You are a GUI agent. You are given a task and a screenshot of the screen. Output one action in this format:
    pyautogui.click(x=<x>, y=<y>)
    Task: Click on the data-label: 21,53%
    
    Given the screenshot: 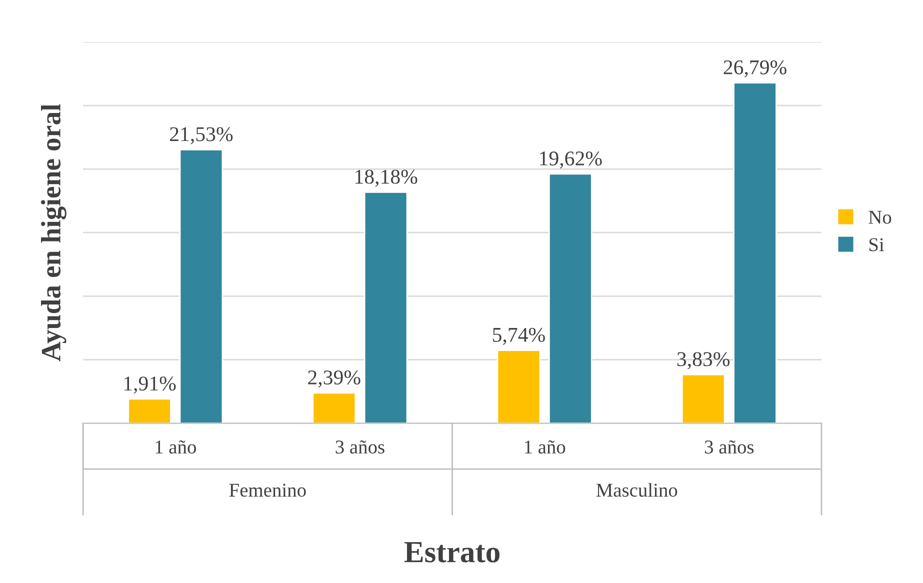 What is the action you would take?
    pyautogui.click(x=201, y=135)
    